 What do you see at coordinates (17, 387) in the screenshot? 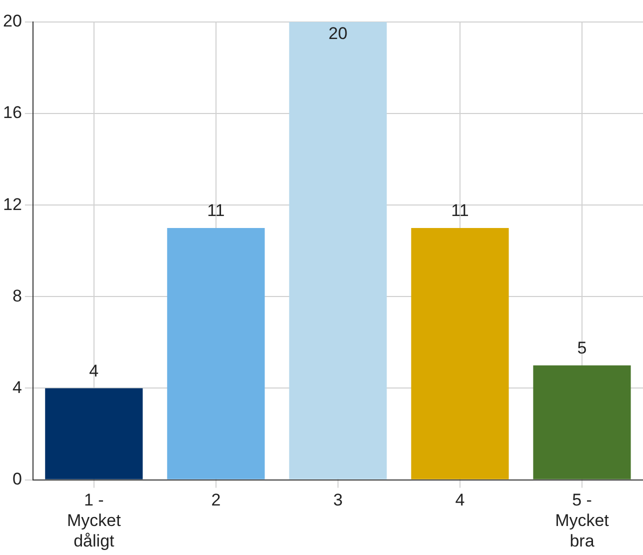
I see `y-tick-label: 4` at bounding box center [17, 387].